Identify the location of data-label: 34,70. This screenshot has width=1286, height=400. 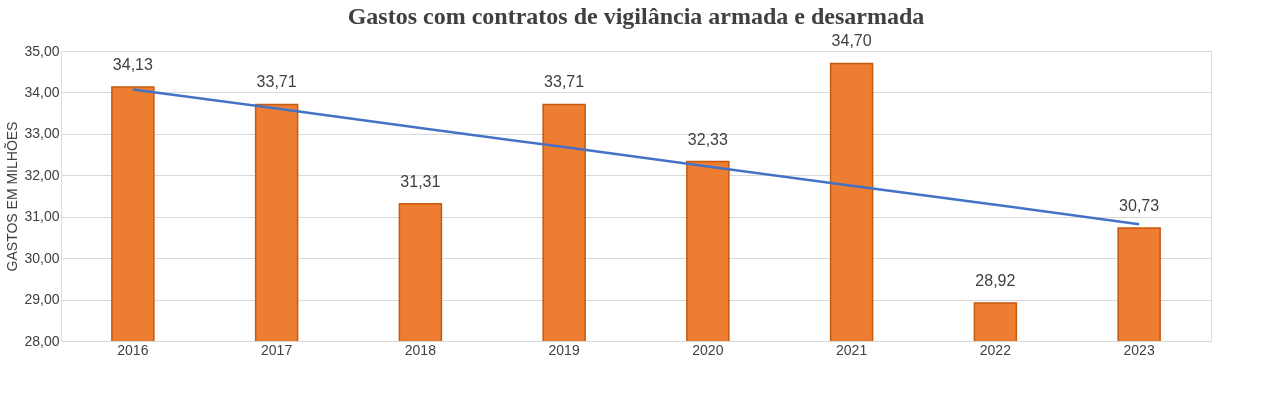
(851, 41).